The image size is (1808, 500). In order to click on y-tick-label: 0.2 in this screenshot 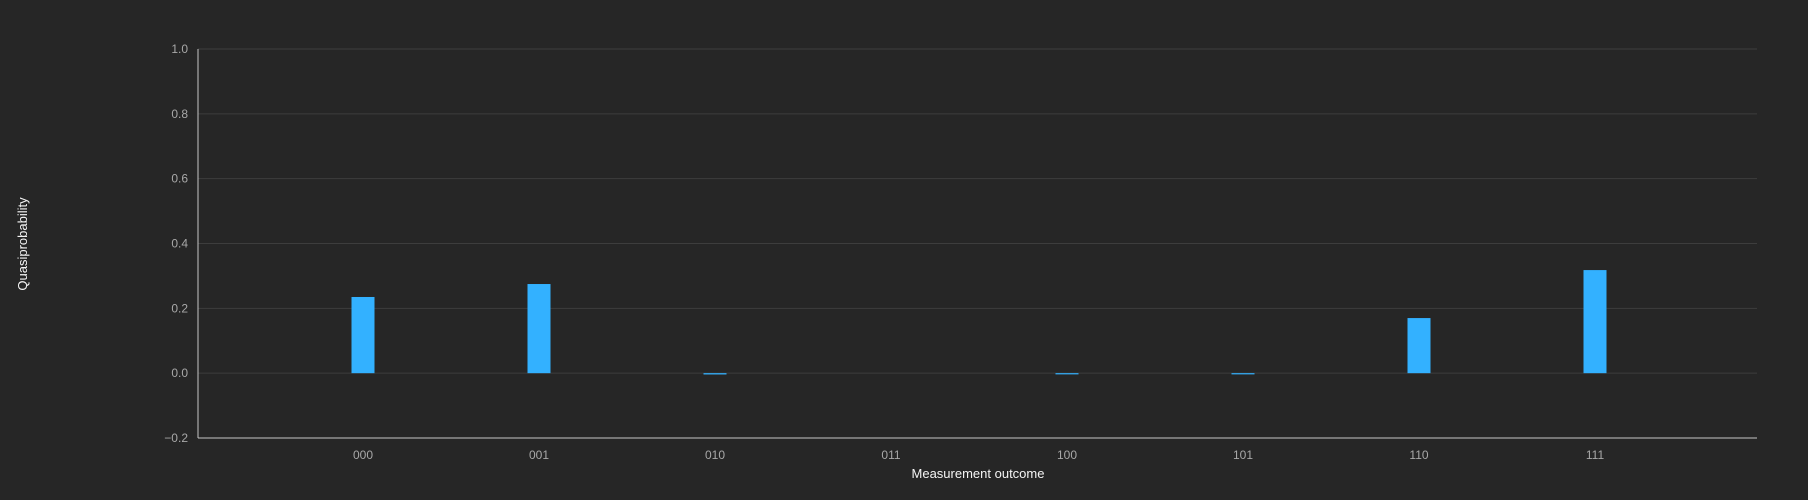, I will do `click(179, 308)`.